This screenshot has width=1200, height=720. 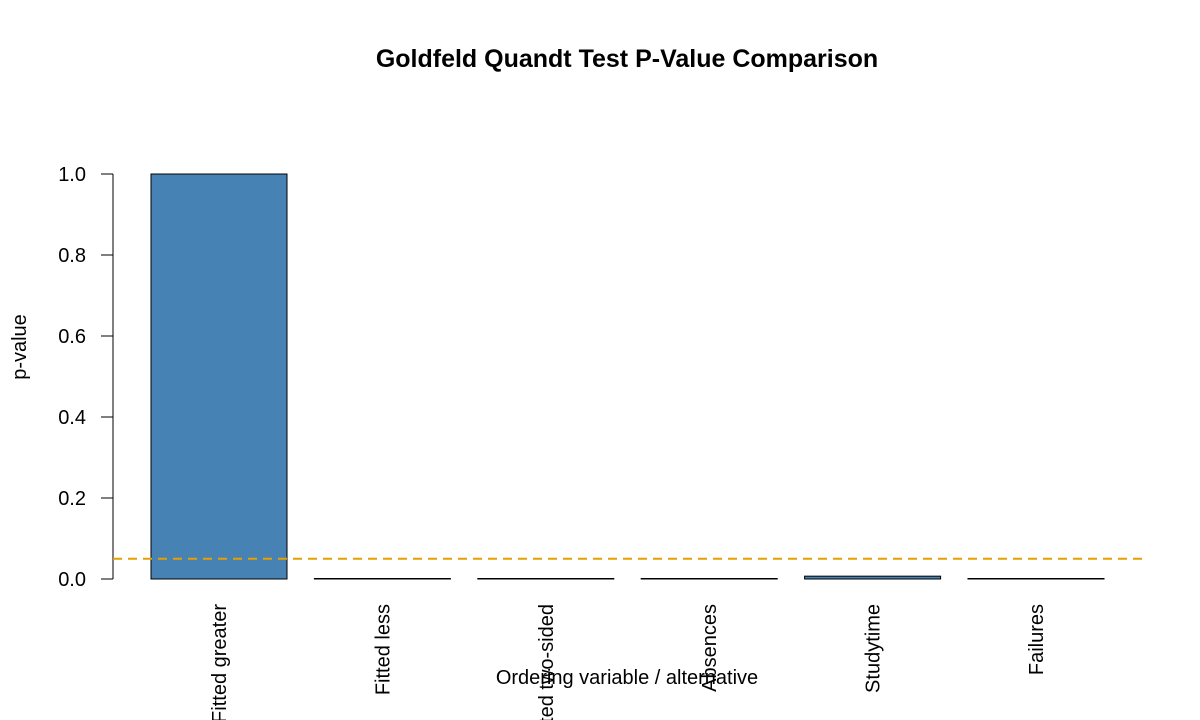 What do you see at coordinates (72, 580) in the screenshot?
I see `y-tick-label: 0.0` at bounding box center [72, 580].